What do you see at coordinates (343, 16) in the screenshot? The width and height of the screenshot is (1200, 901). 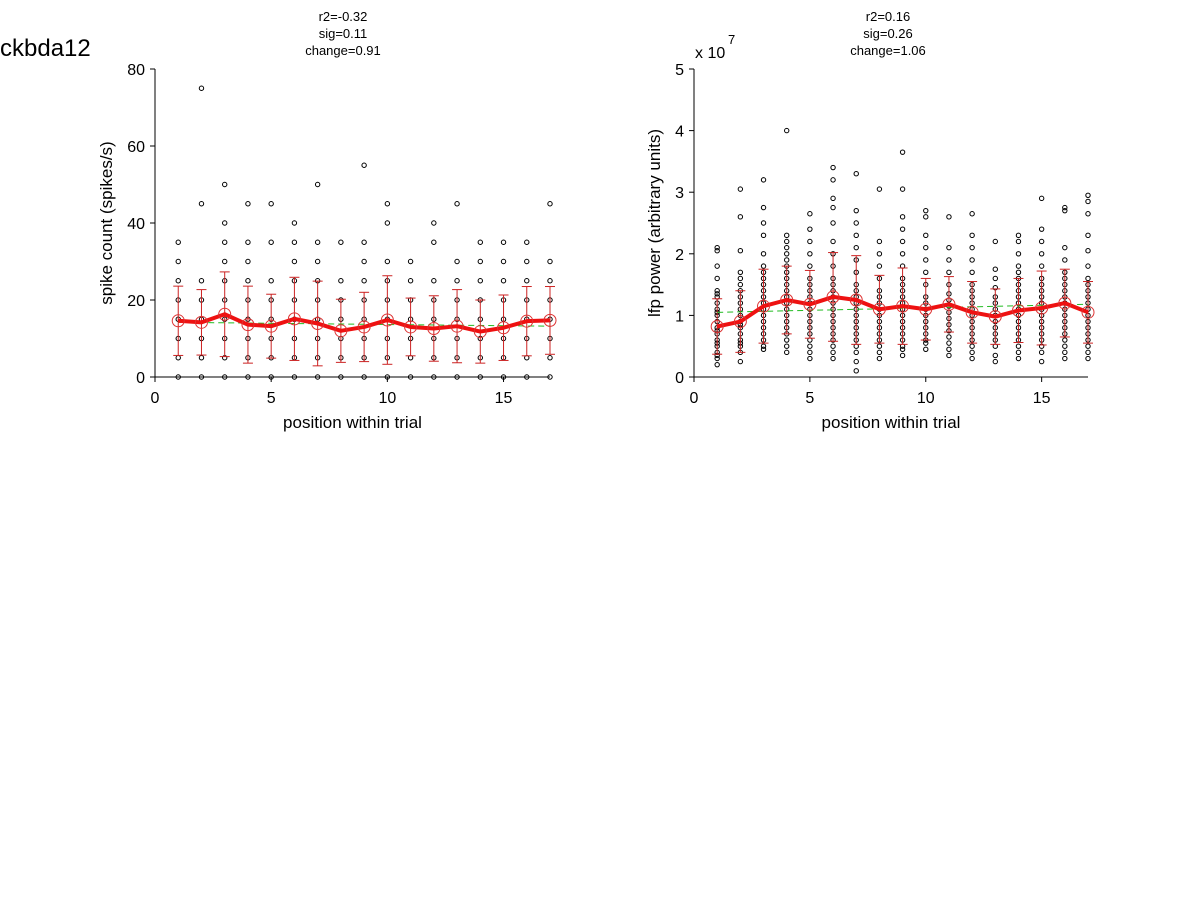 I see `spike-count-title-r2: r2=-0.32` at bounding box center [343, 16].